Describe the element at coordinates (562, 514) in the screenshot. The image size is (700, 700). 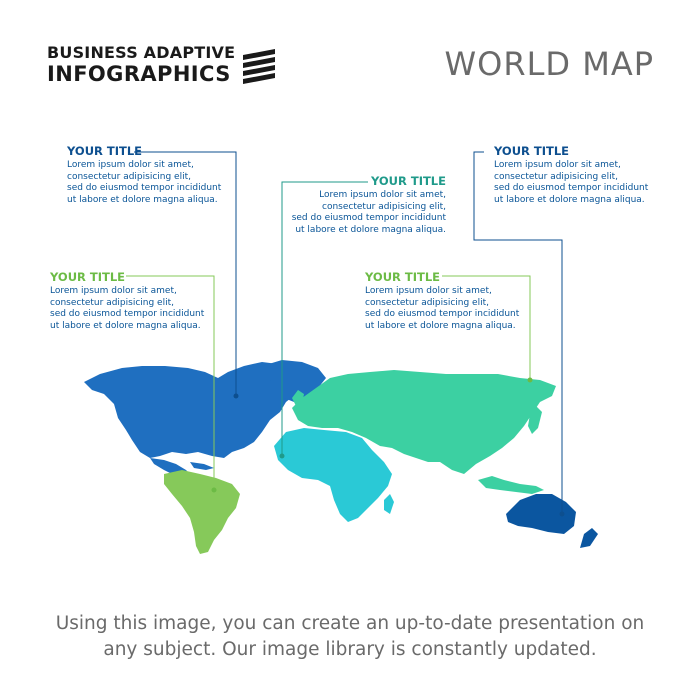
I see `leader-dot-australia` at that location.